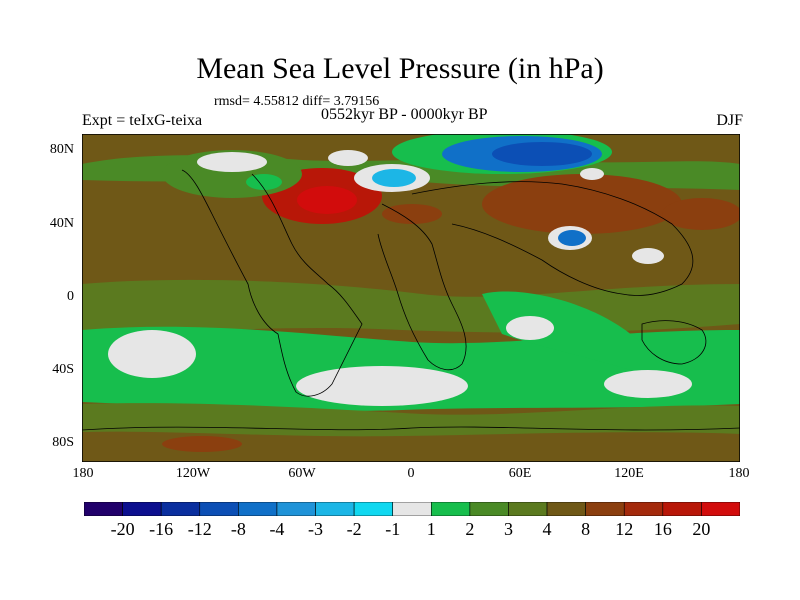 The width and height of the screenshot is (800, 600). Describe the element at coordinates (83, 473) in the screenshot. I see `lon-tick-180w: 180` at that location.